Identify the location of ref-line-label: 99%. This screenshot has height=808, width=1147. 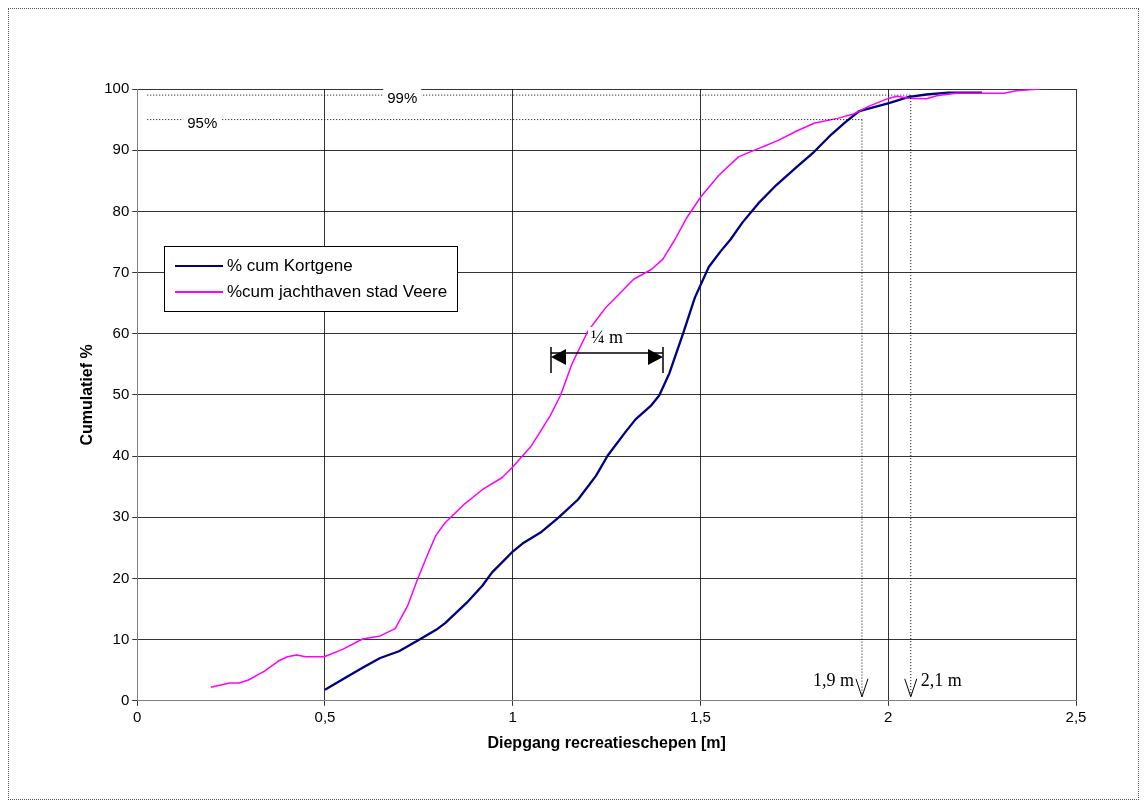
(402, 98).